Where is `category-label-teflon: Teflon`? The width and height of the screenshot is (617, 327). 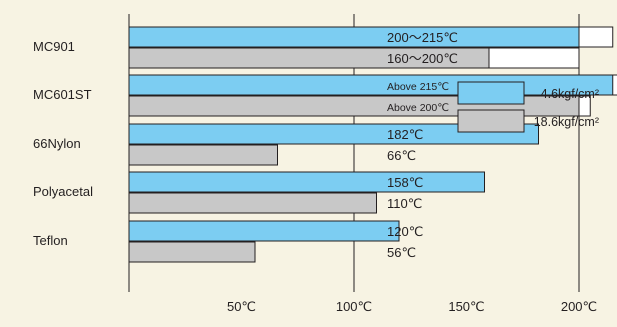 category-label-teflon: Teflon is located at coordinates (50, 240).